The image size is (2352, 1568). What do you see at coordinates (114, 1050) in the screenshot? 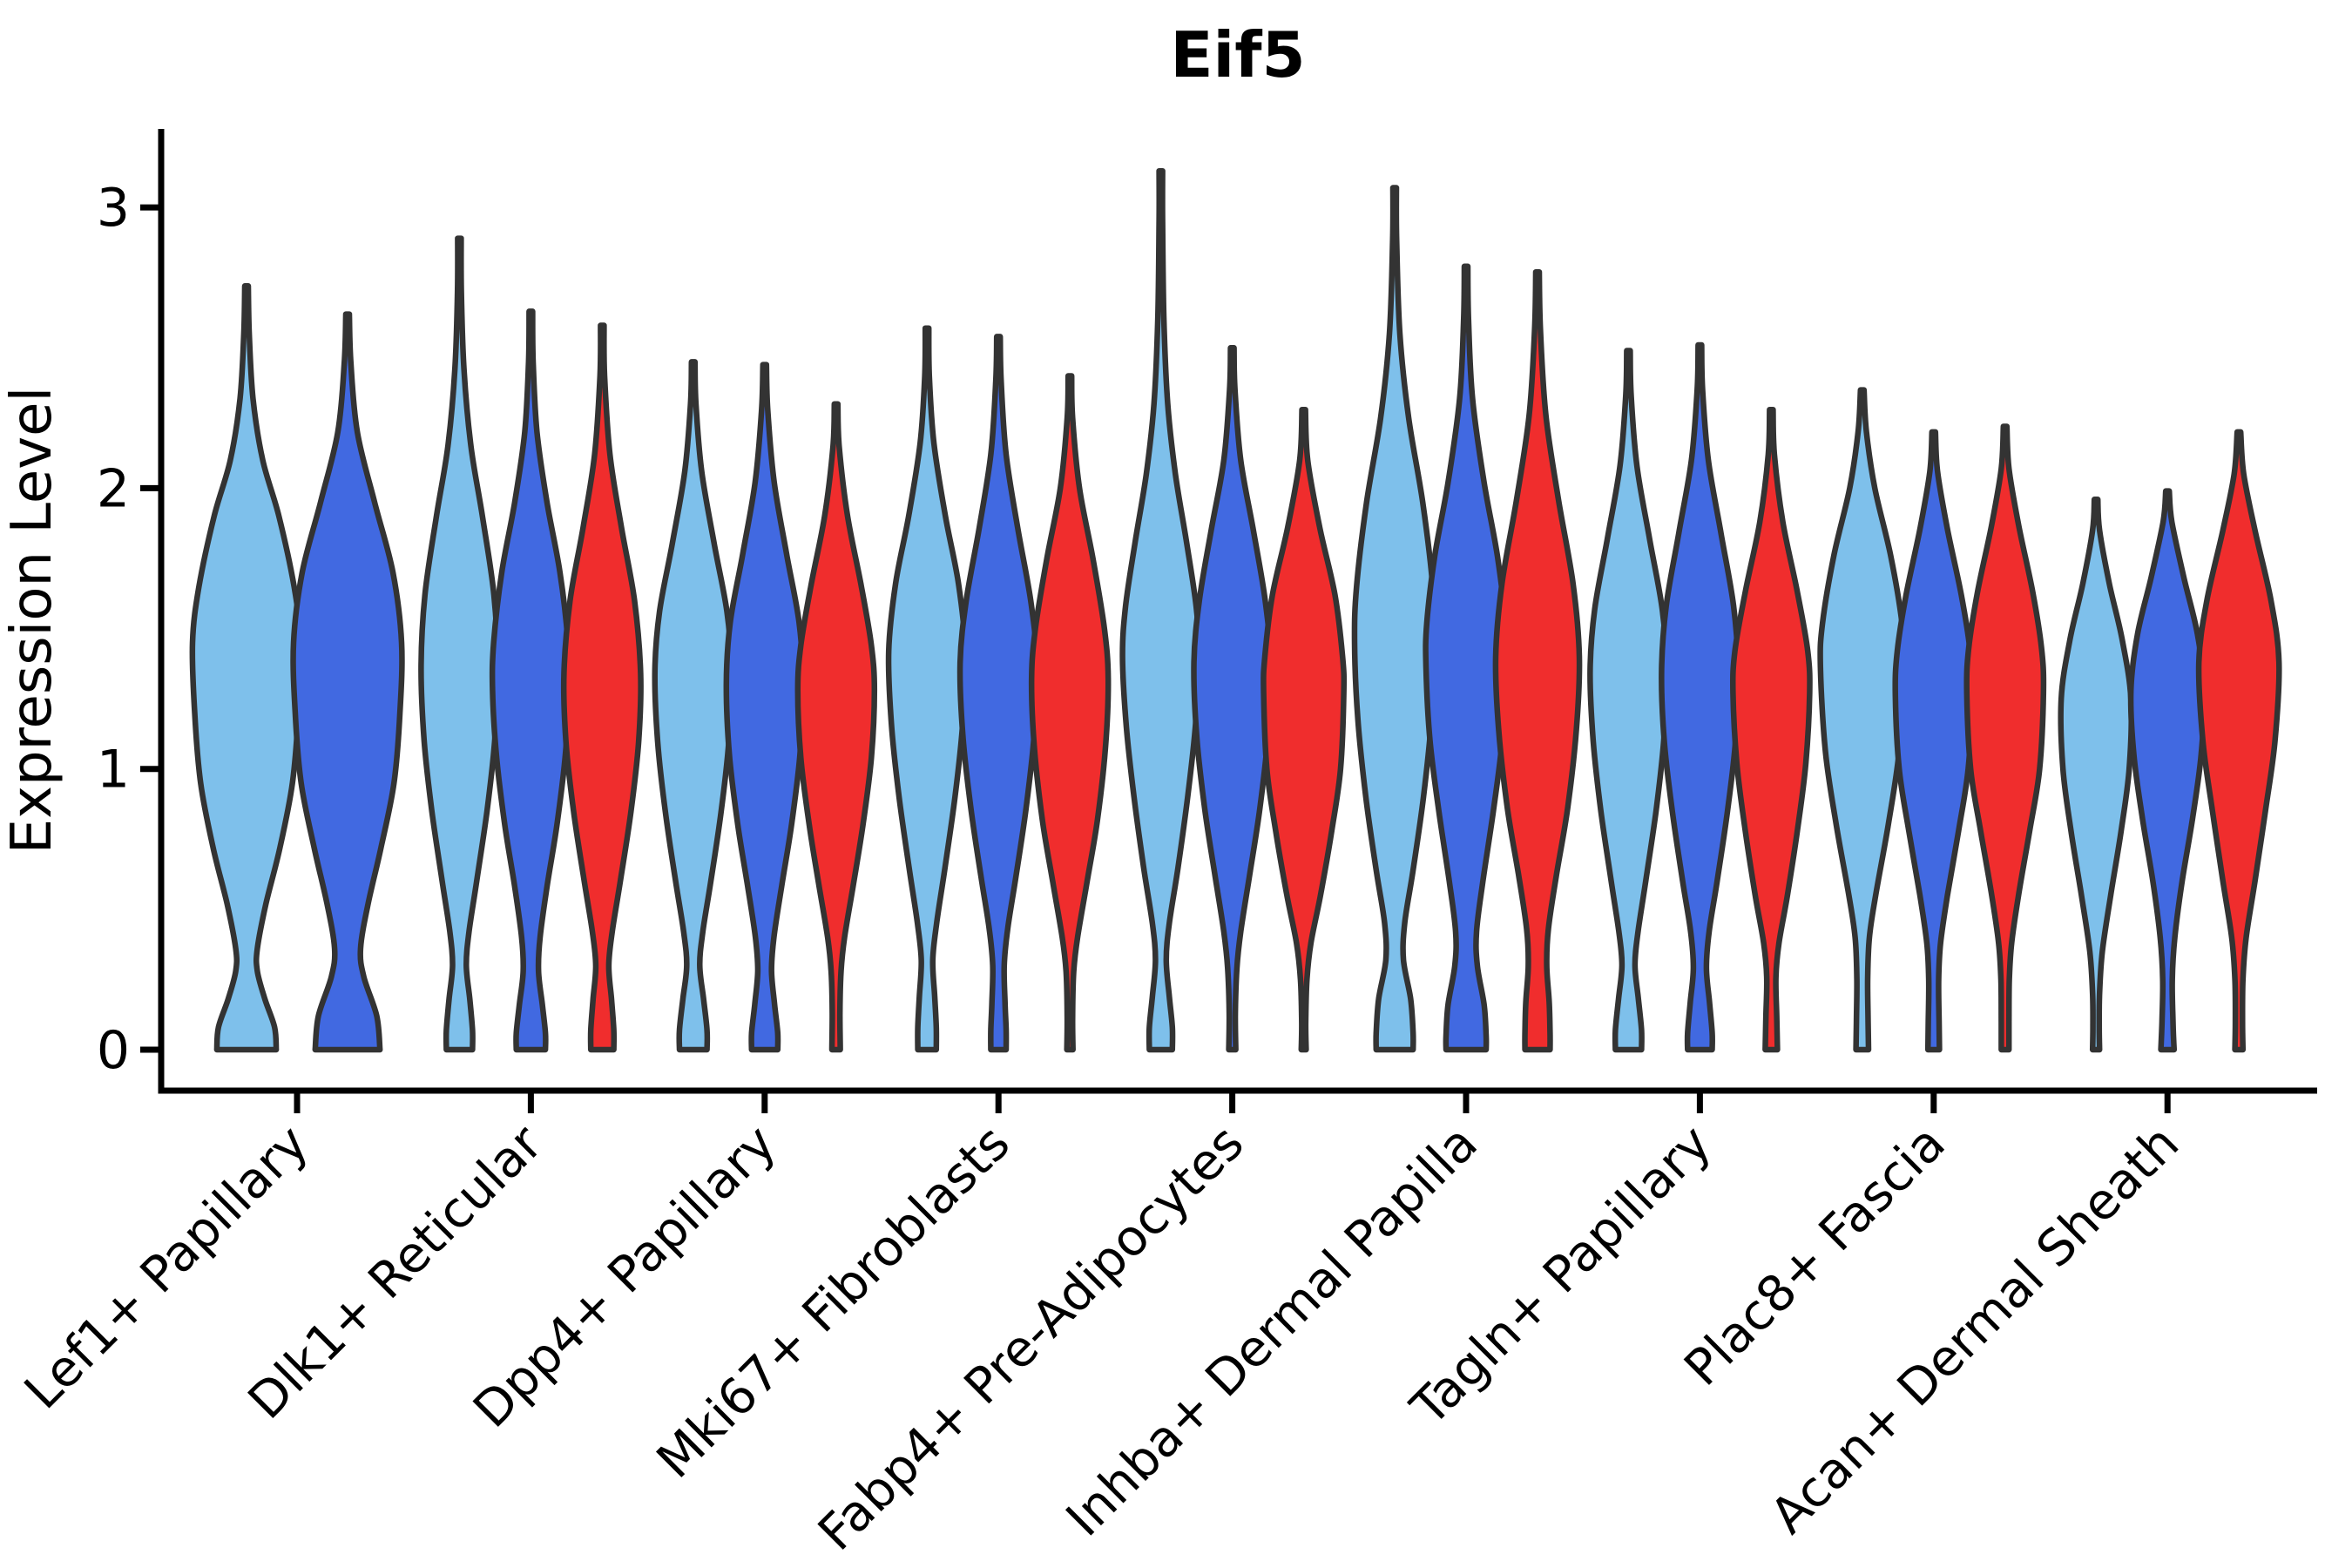
I see `y-tick-label-0: 0` at bounding box center [114, 1050].